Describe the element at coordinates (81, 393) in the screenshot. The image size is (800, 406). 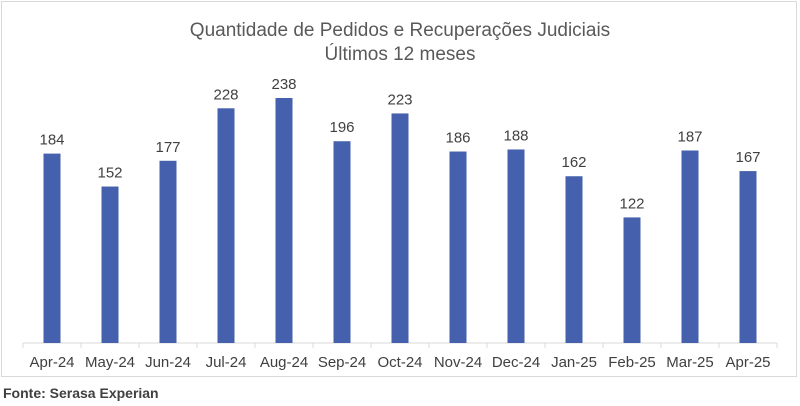
I see `source-note: Fonte: Serasa Experian` at that location.